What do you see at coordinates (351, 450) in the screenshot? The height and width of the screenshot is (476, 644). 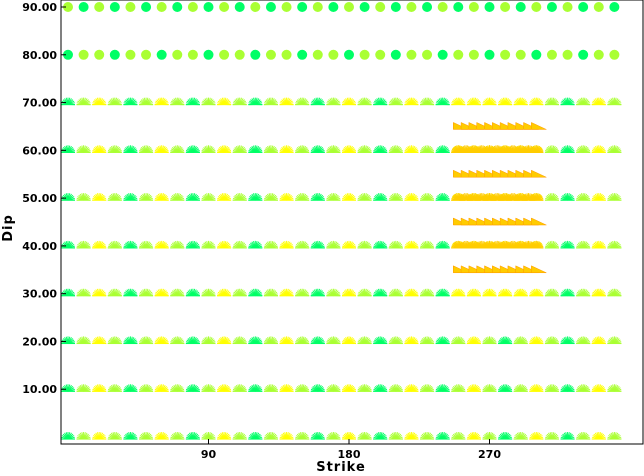 I see `x-ticks: 90 180 270` at bounding box center [351, 450].